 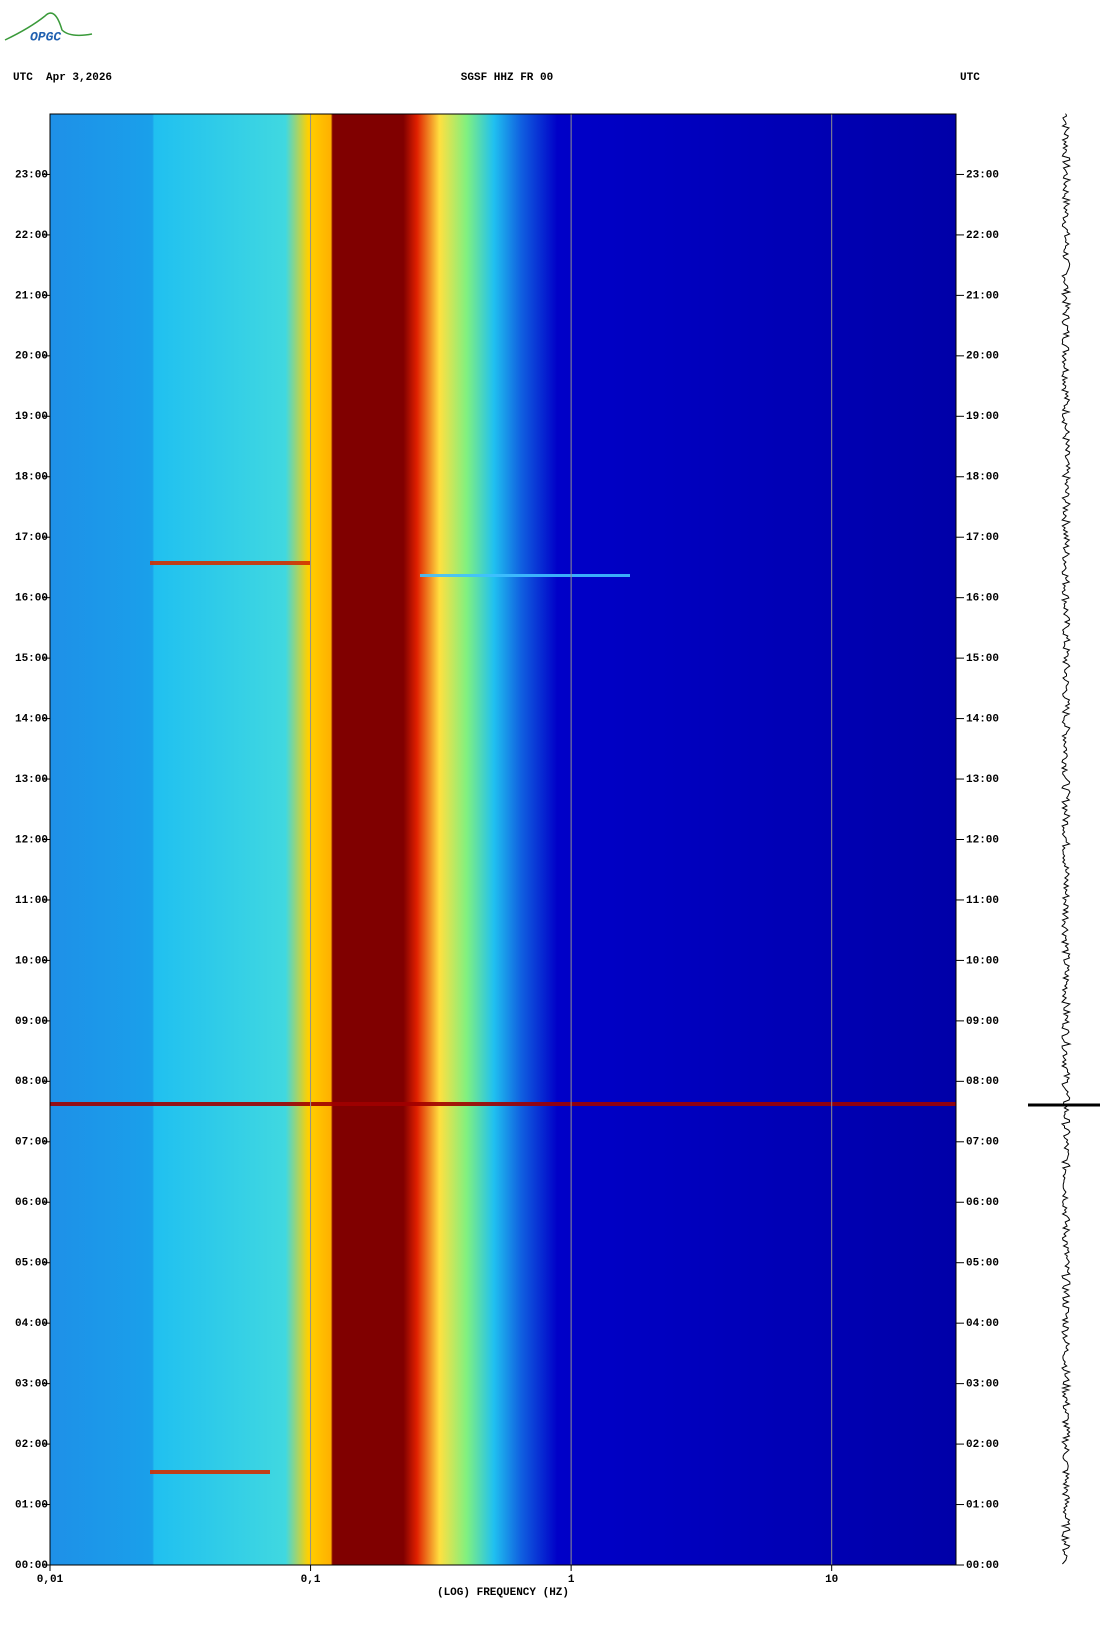 I want to click on logo-text: OPGC, so click(x=45, y=36).